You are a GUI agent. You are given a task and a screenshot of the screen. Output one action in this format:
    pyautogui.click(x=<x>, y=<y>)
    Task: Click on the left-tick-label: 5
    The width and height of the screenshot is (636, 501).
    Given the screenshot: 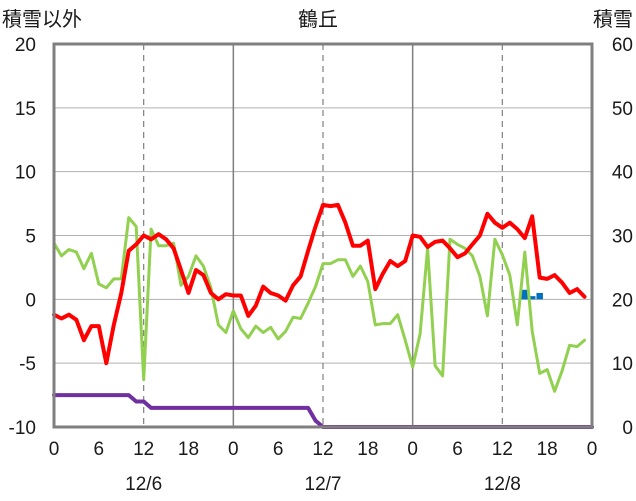 What is the action you would take?
    pyautogui.click(x=30, y=237)
    